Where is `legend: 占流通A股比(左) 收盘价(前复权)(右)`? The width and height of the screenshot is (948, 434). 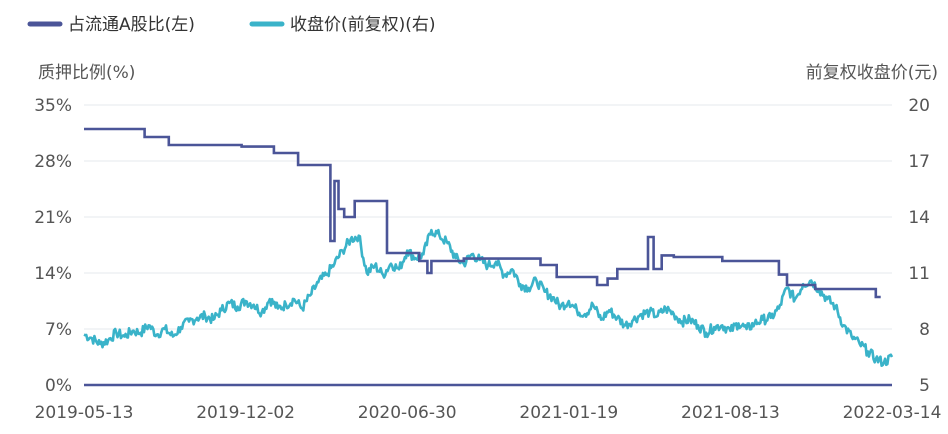 legend: 占流通A股比(左) 收盘价(前复权)(右) is located at coordinates (231, 25).